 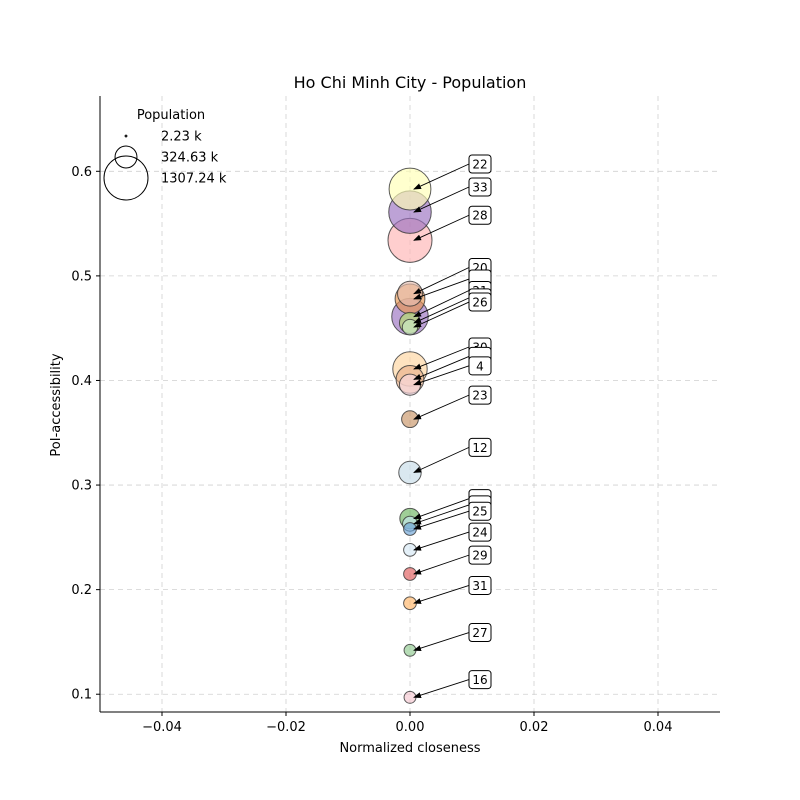 What do you see at coordinates (81, 172) in the screenshot?
I see `y-tick-label: 0.6` at bounding box center [81, 172].